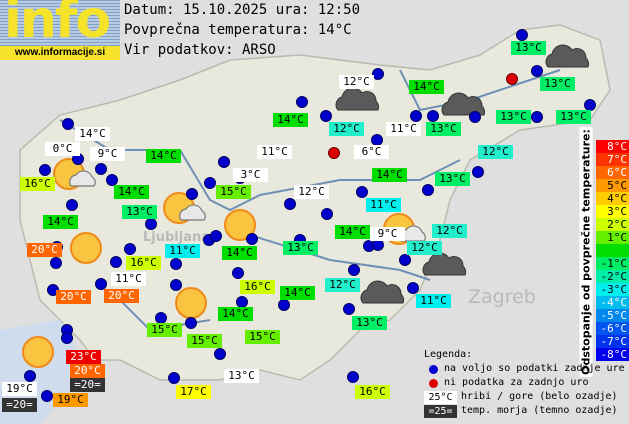 Image resolution: width=629 pixels, height=424 pixels. What do you see at coordinates (433, 383) in the screenshot?
I see `red-dot-icon` at bounding box center [433, 383].